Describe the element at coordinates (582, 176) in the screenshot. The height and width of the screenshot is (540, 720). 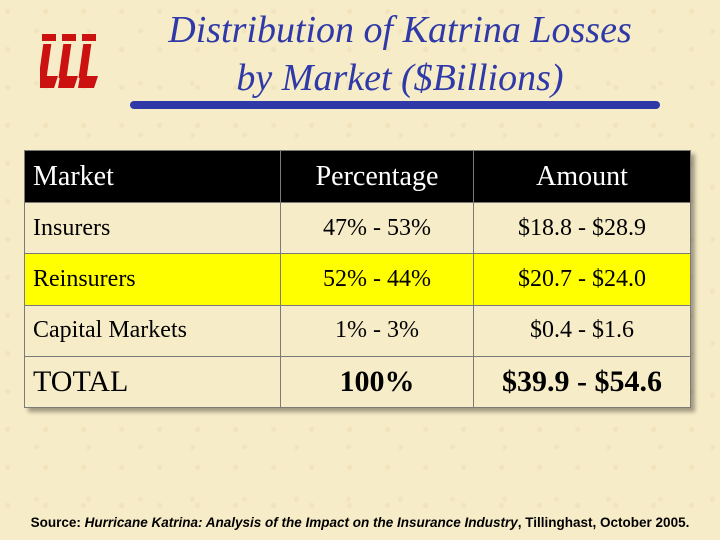
I see `header-amount: Amount` at that location.